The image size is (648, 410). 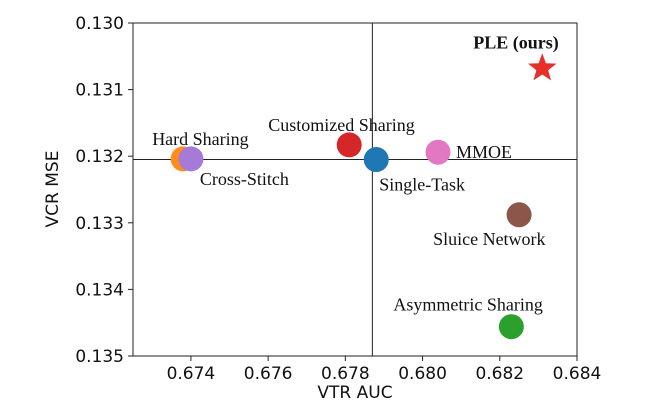 What do you see at coordinates (99, 357) in the screenshot?
I see `y-tick-label: 0.135` at bounding box center [99, 357].